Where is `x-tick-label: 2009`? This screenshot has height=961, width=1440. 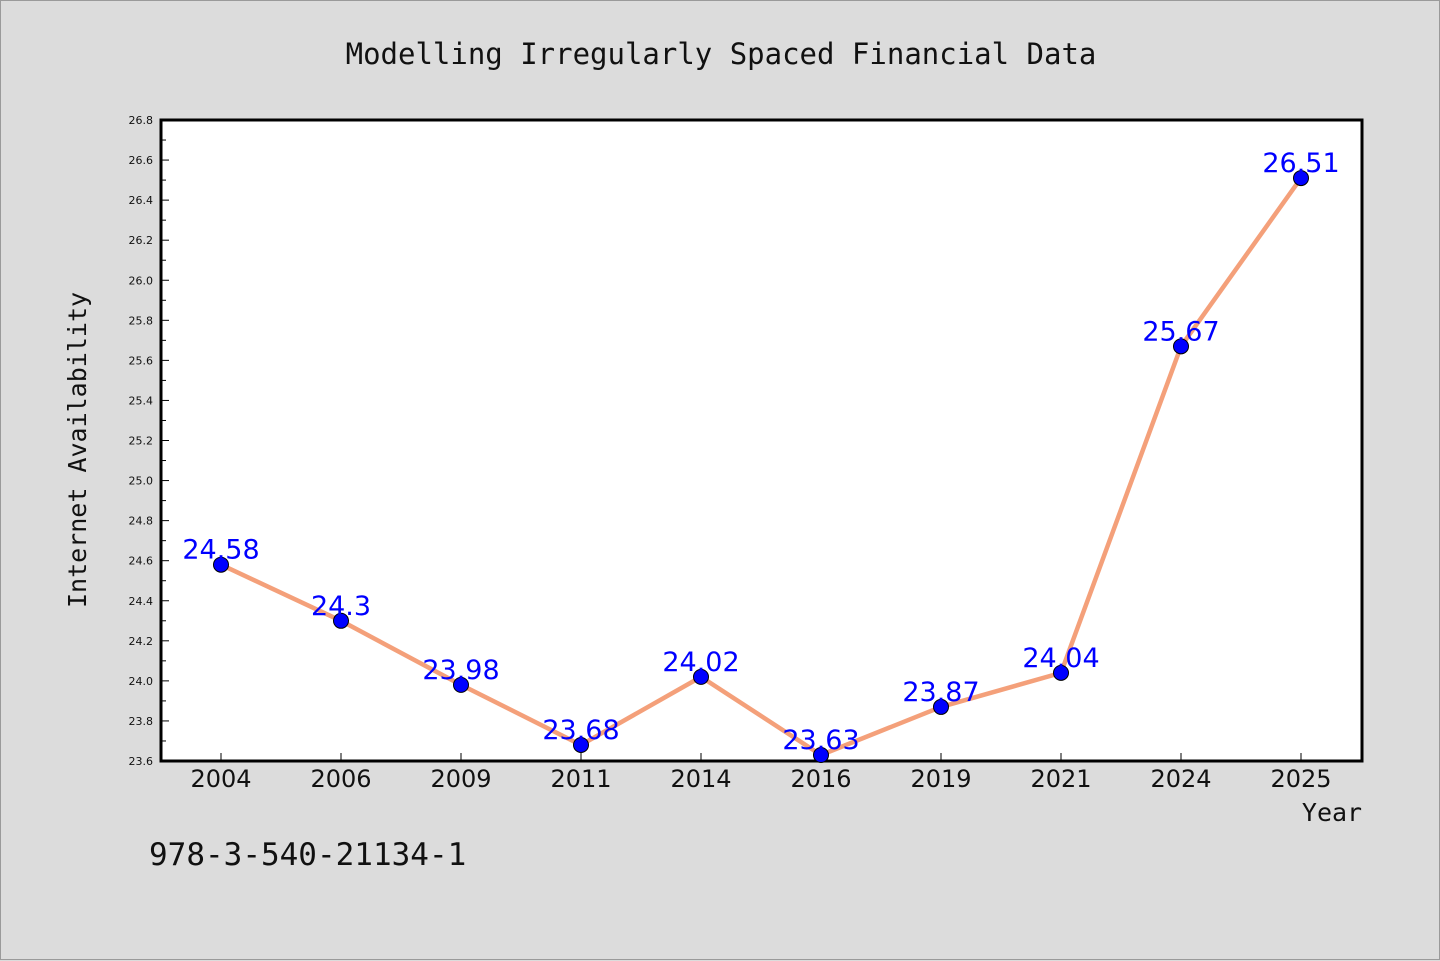
x-tick-label: 2009 is located at coordinates (460, 779).